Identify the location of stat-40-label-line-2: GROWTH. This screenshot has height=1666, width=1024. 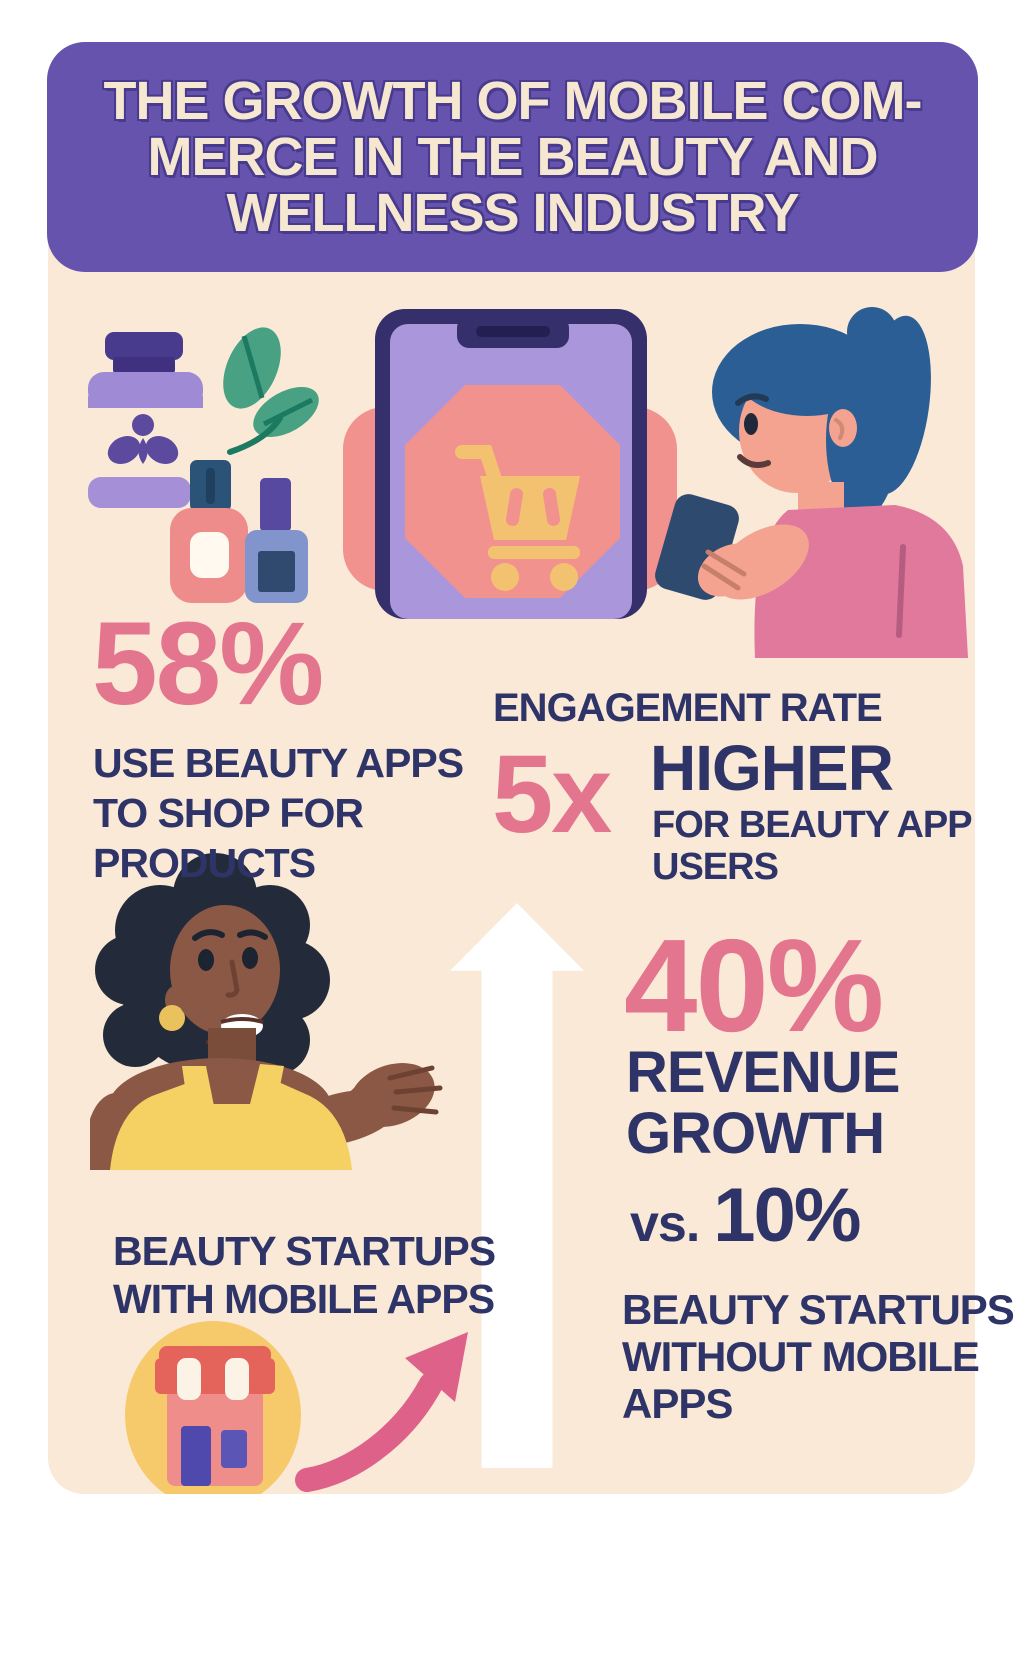
(755, 1133).